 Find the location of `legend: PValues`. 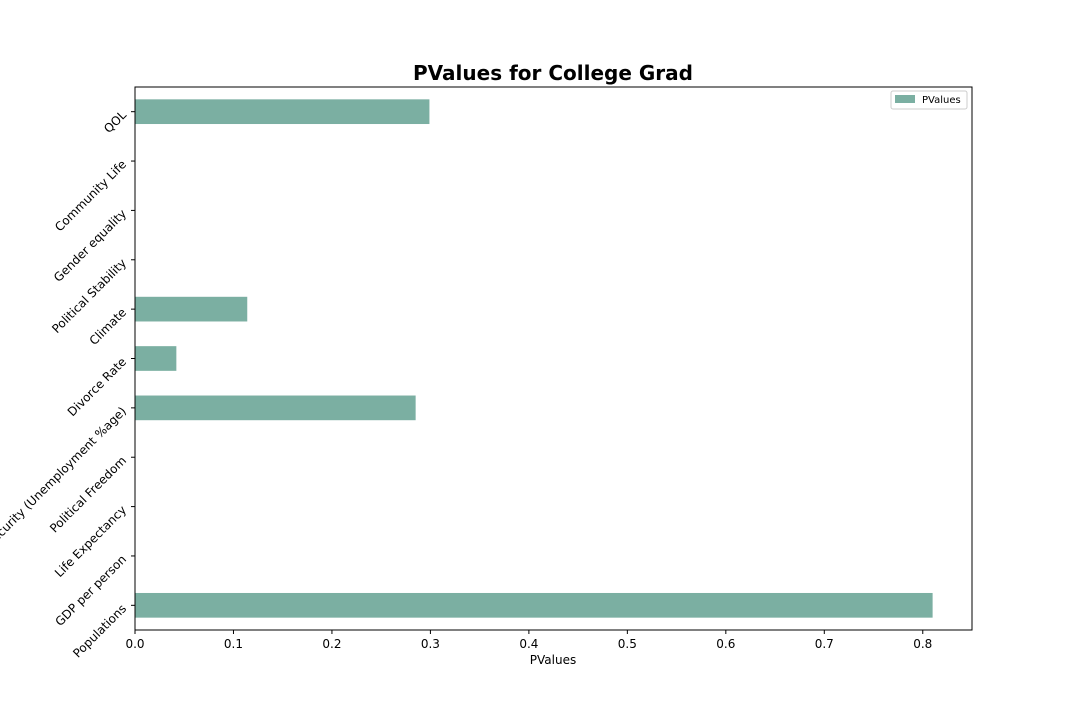

legend: PValues is located at coordinates (929, 100).